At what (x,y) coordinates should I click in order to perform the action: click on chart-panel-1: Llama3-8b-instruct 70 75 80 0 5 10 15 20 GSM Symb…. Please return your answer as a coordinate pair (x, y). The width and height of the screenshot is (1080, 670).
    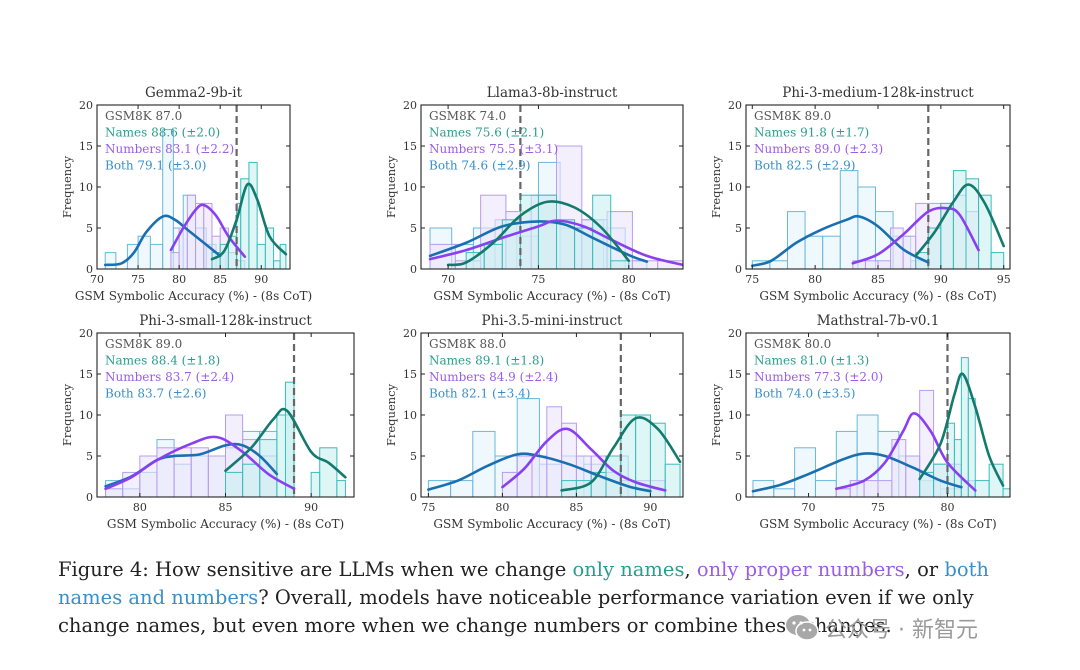
    Looking at the image, I should click on (534, 194).